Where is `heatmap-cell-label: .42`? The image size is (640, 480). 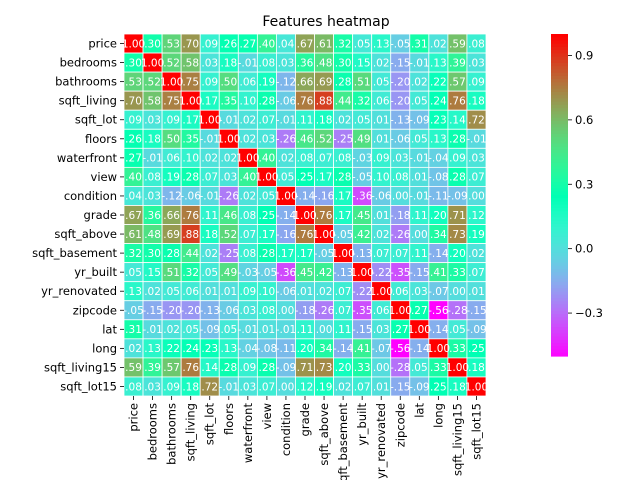
heatmap-cell-label: .42 is located at coordinates (362, 235).